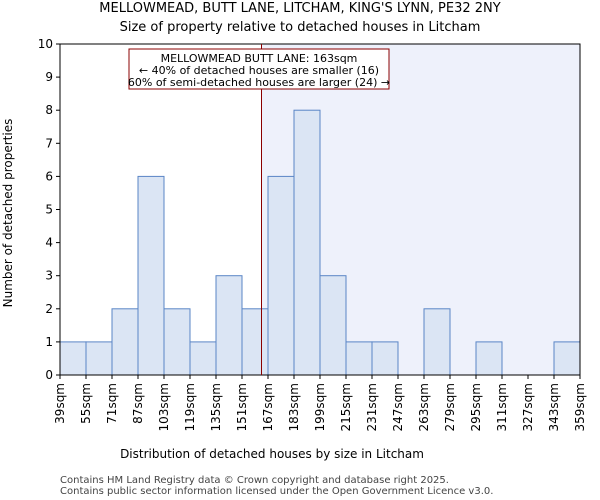 The image size is (600, 500). I want to click on y-tick-label: 6, so click(49, 176).